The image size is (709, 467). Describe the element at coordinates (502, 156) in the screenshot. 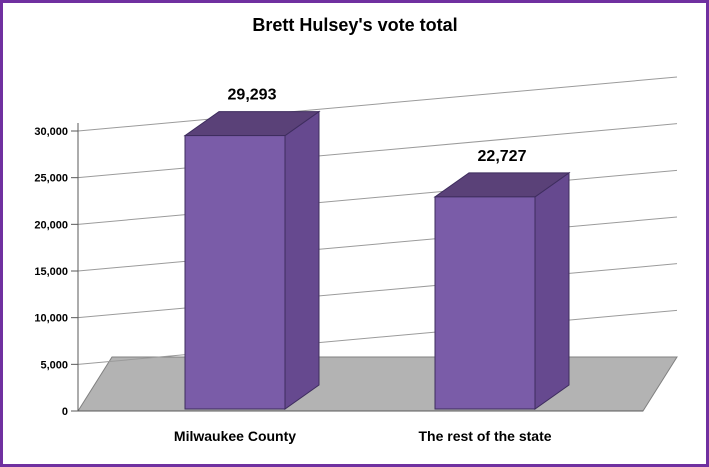

I see `value-label: 22,727` at that location.